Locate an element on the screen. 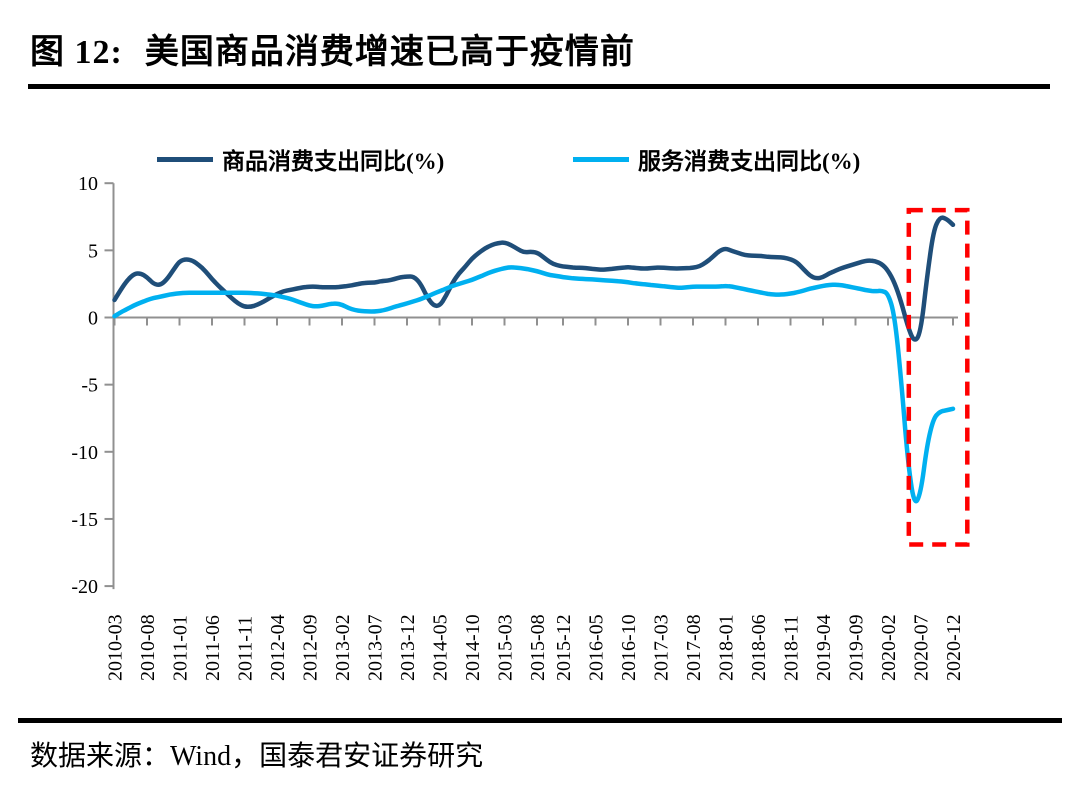  legend-item-services: 服务消费支出同比(%) is located at coordinates (716, 159).